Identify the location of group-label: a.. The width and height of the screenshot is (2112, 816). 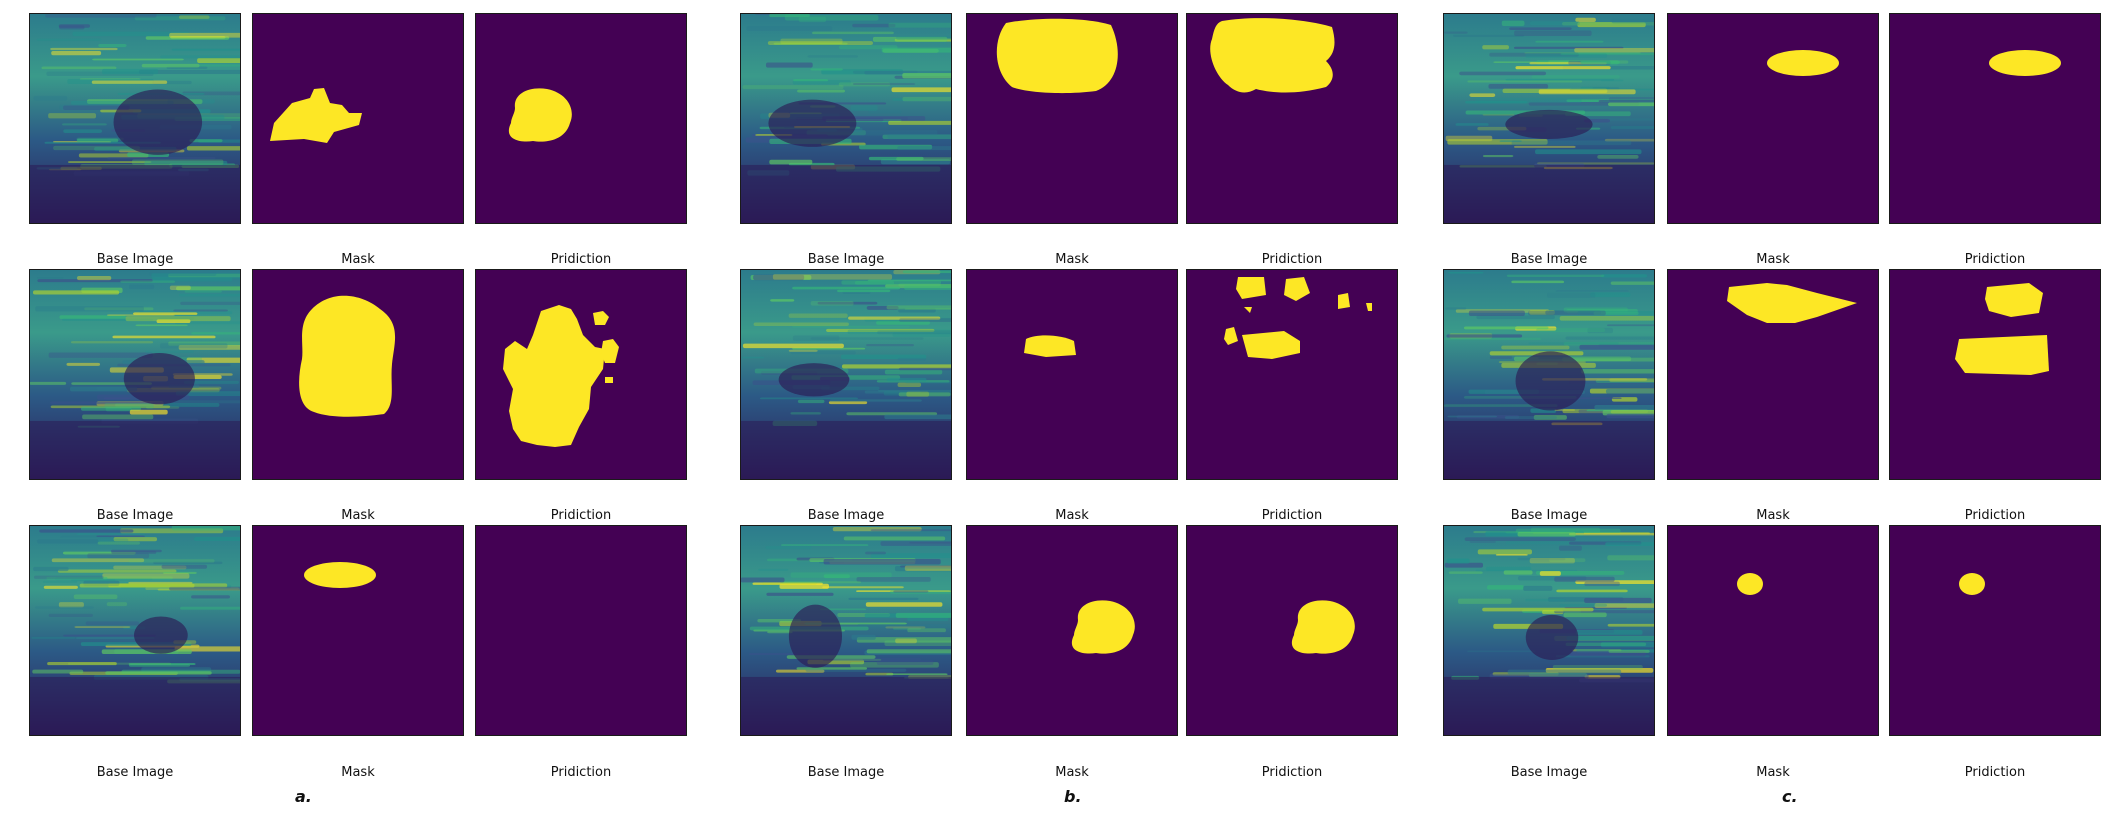
(303, 796).